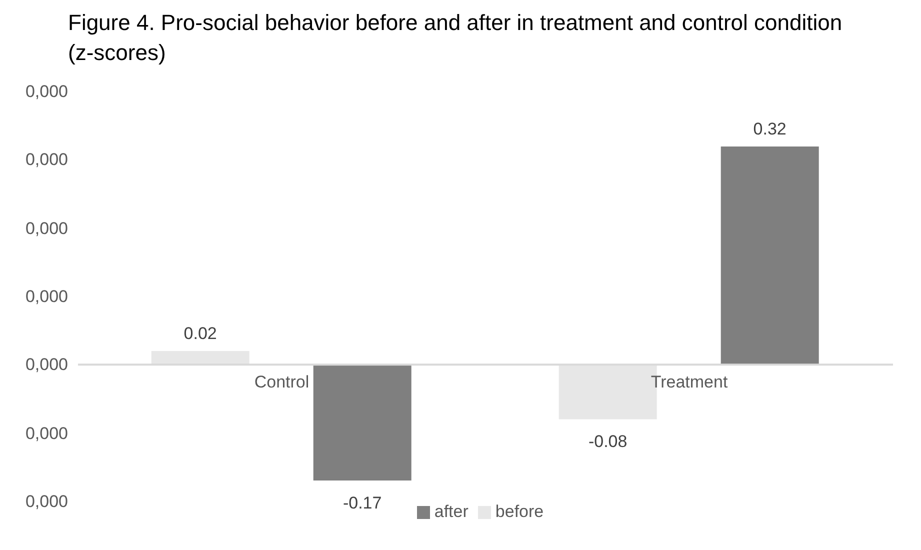  I want to click on data-label: -0.08, so click(608, 442).